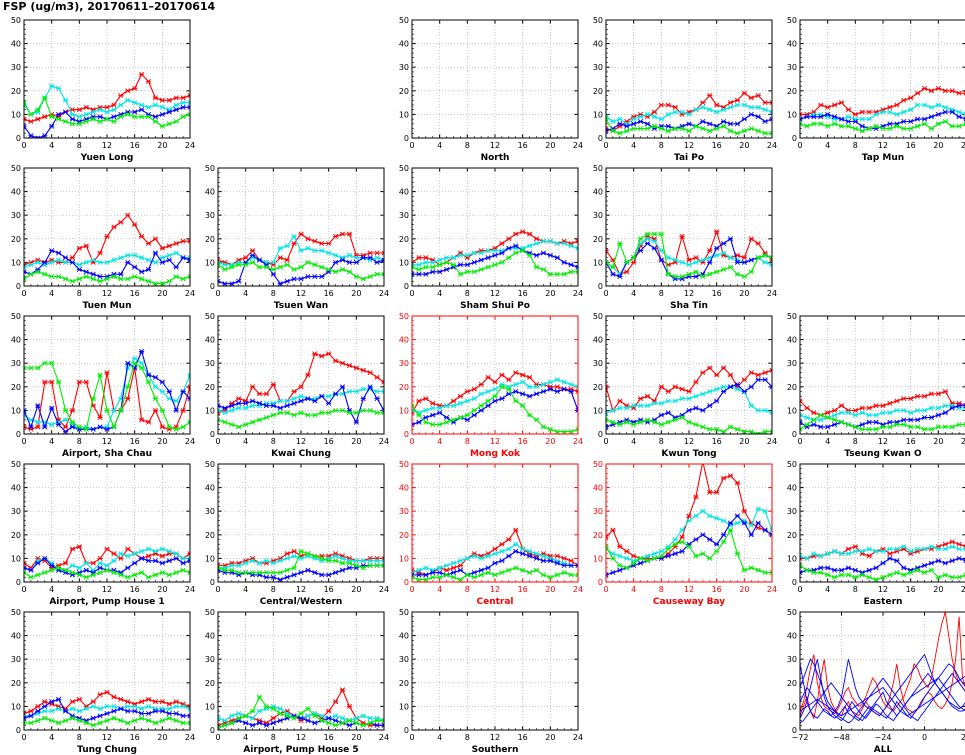 Image resolution: width=965 pixels, height=755 pixels. What do you see at coordinates (245, 589) in the screenshot?
I see `x-tick-label: 4` at bounding box center [245, 589].